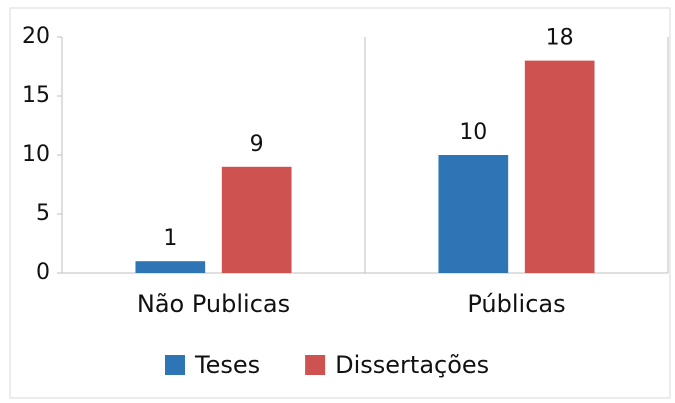 The image size is (675, 403). What do you see at coordinates (43, 213) in the screenshot?
I see `y-tick-label: 5` at bounding box center [43, 213].